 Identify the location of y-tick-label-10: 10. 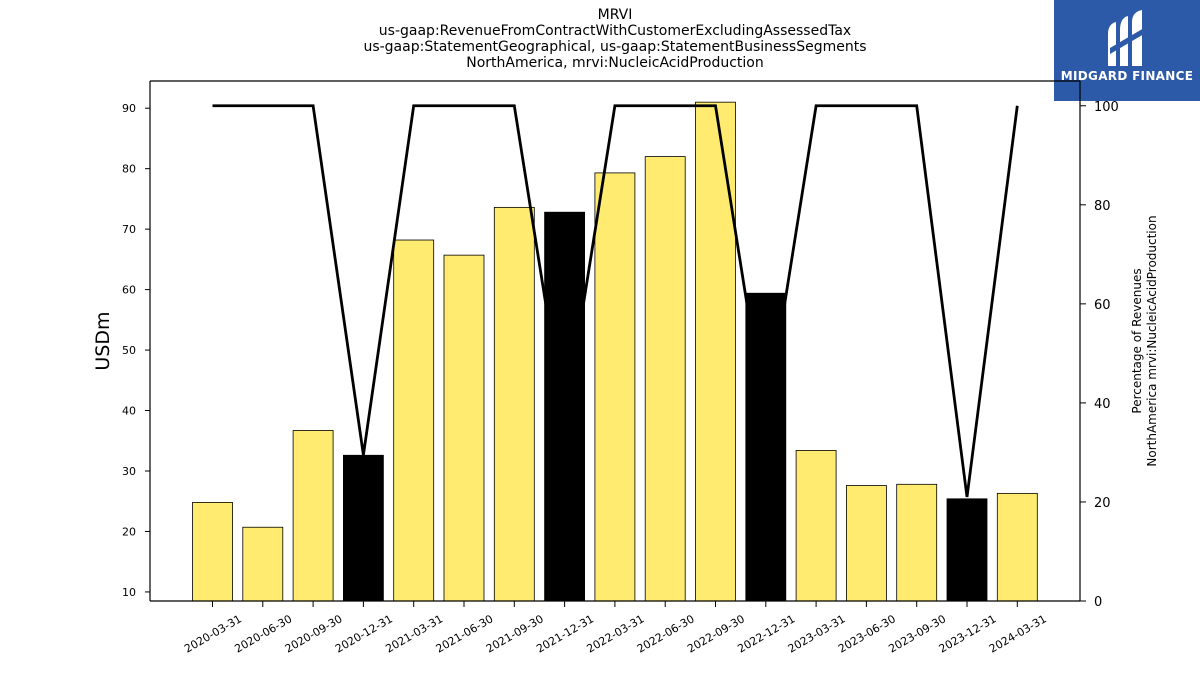
(129, 592).